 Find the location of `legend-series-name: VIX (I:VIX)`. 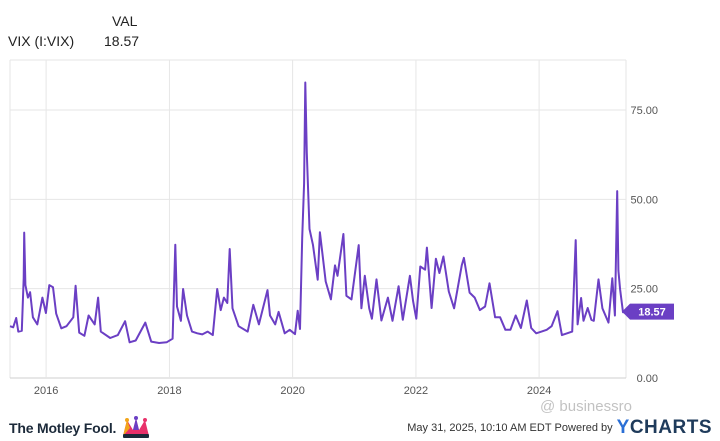

legend-series-name: VIX (I:VIX) is located at coordinates (41, 41).